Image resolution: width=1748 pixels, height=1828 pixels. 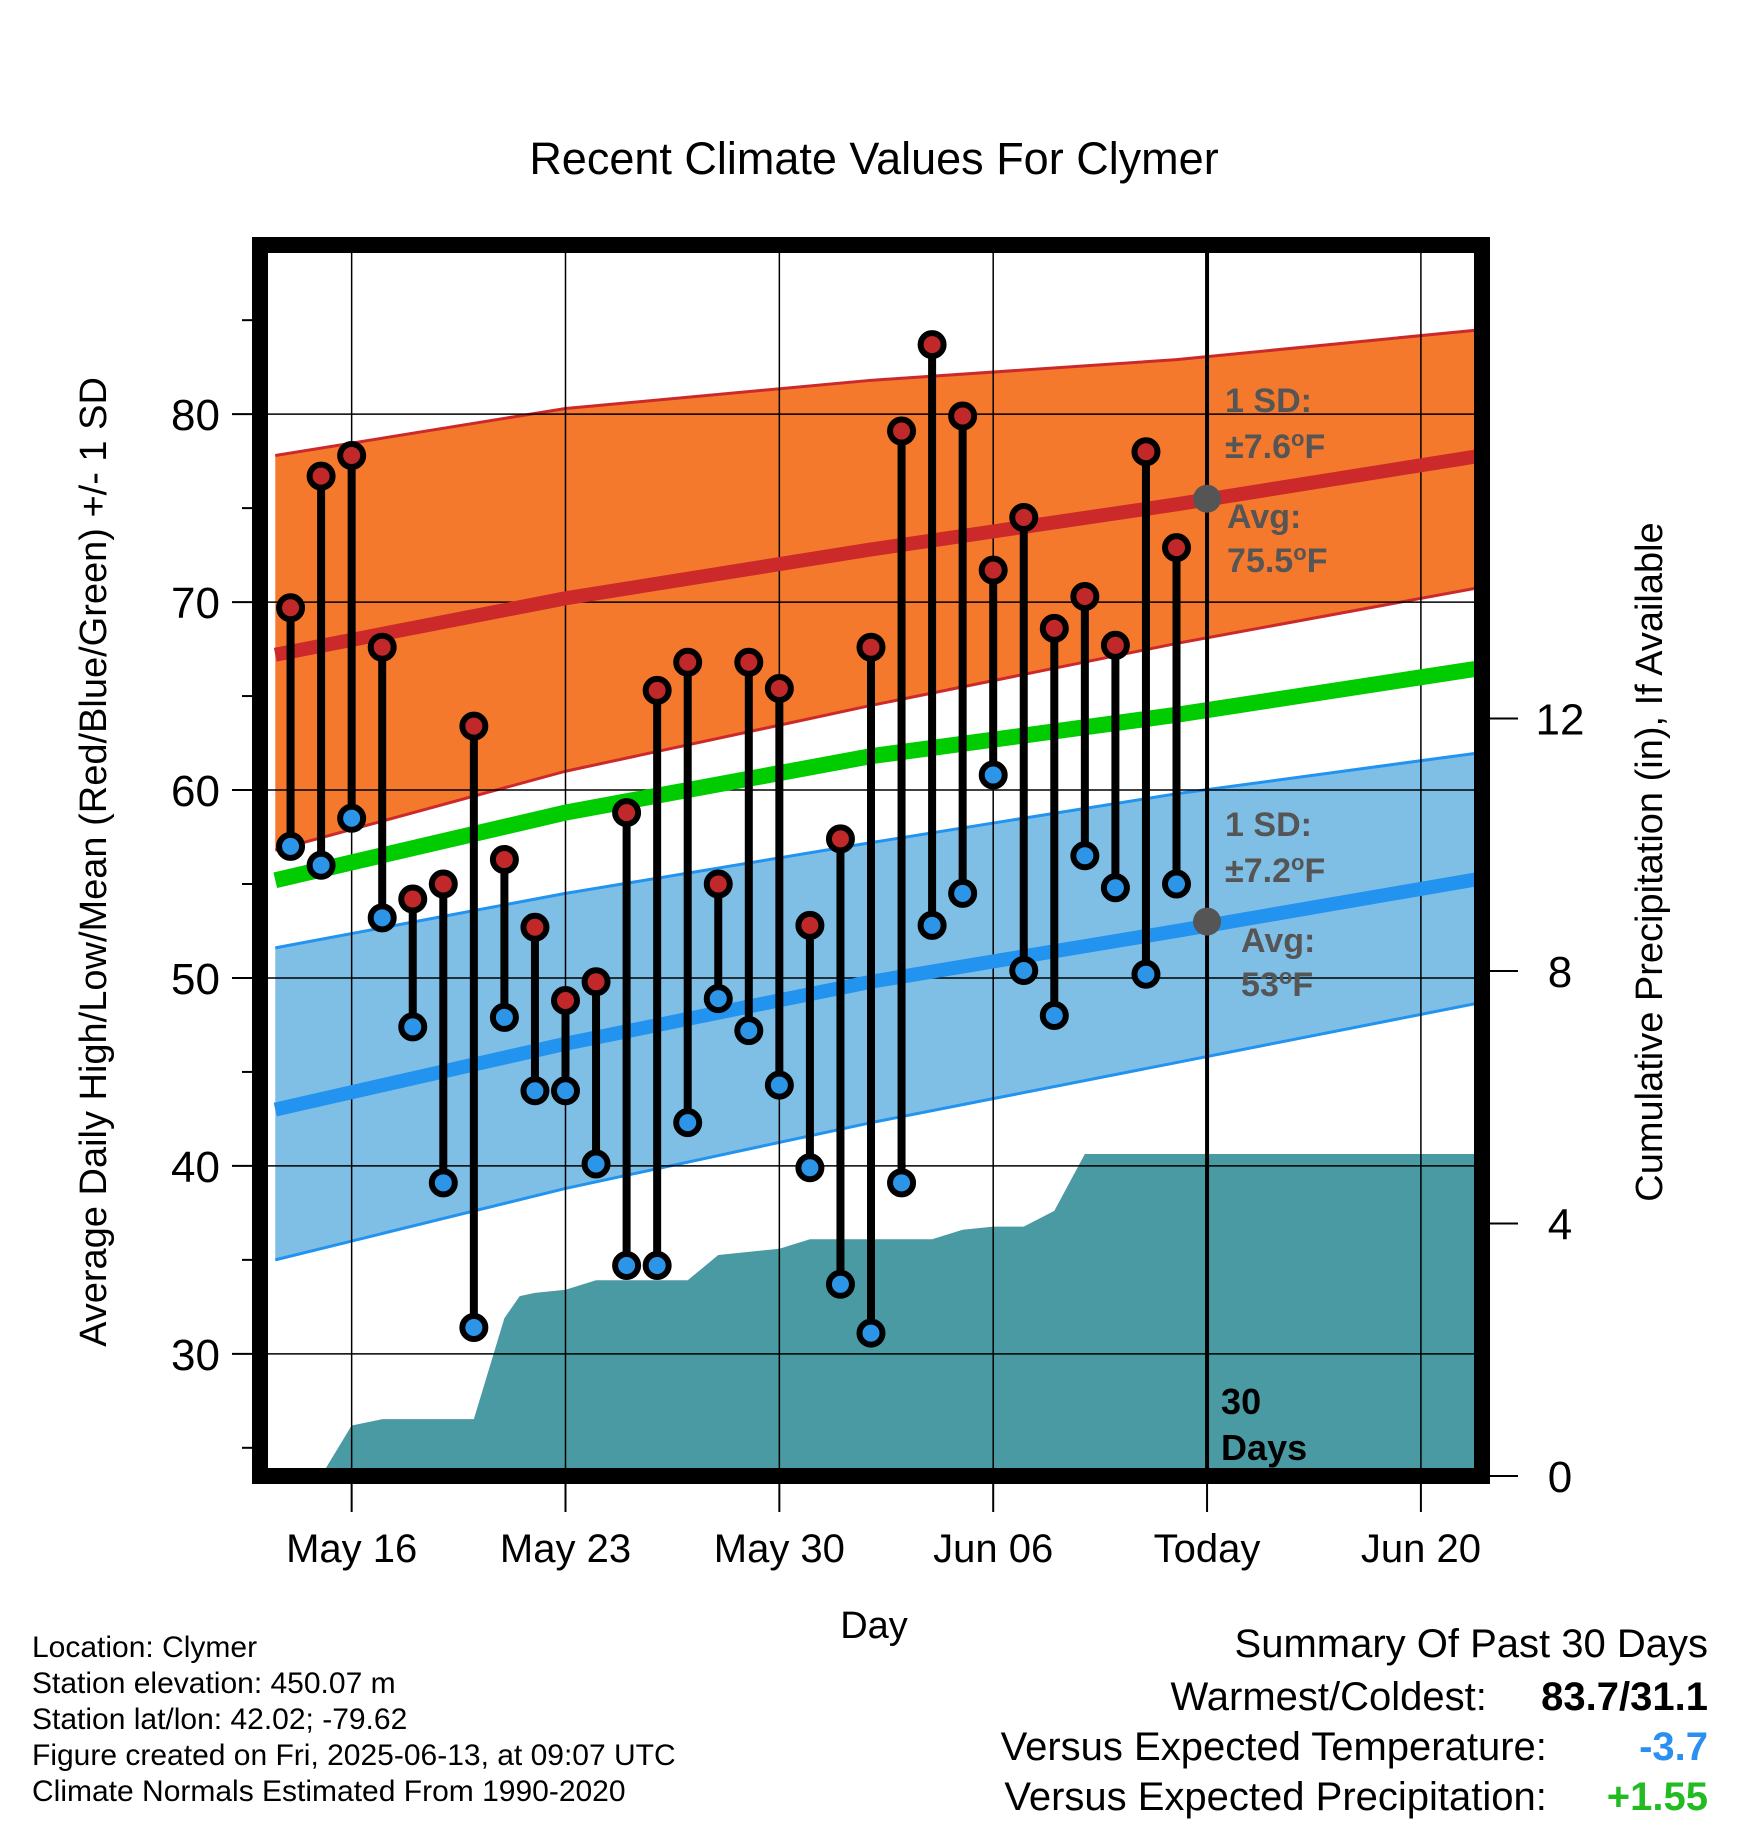 I want to click on today-low-avg-dot, so click(x=1207, y=921).